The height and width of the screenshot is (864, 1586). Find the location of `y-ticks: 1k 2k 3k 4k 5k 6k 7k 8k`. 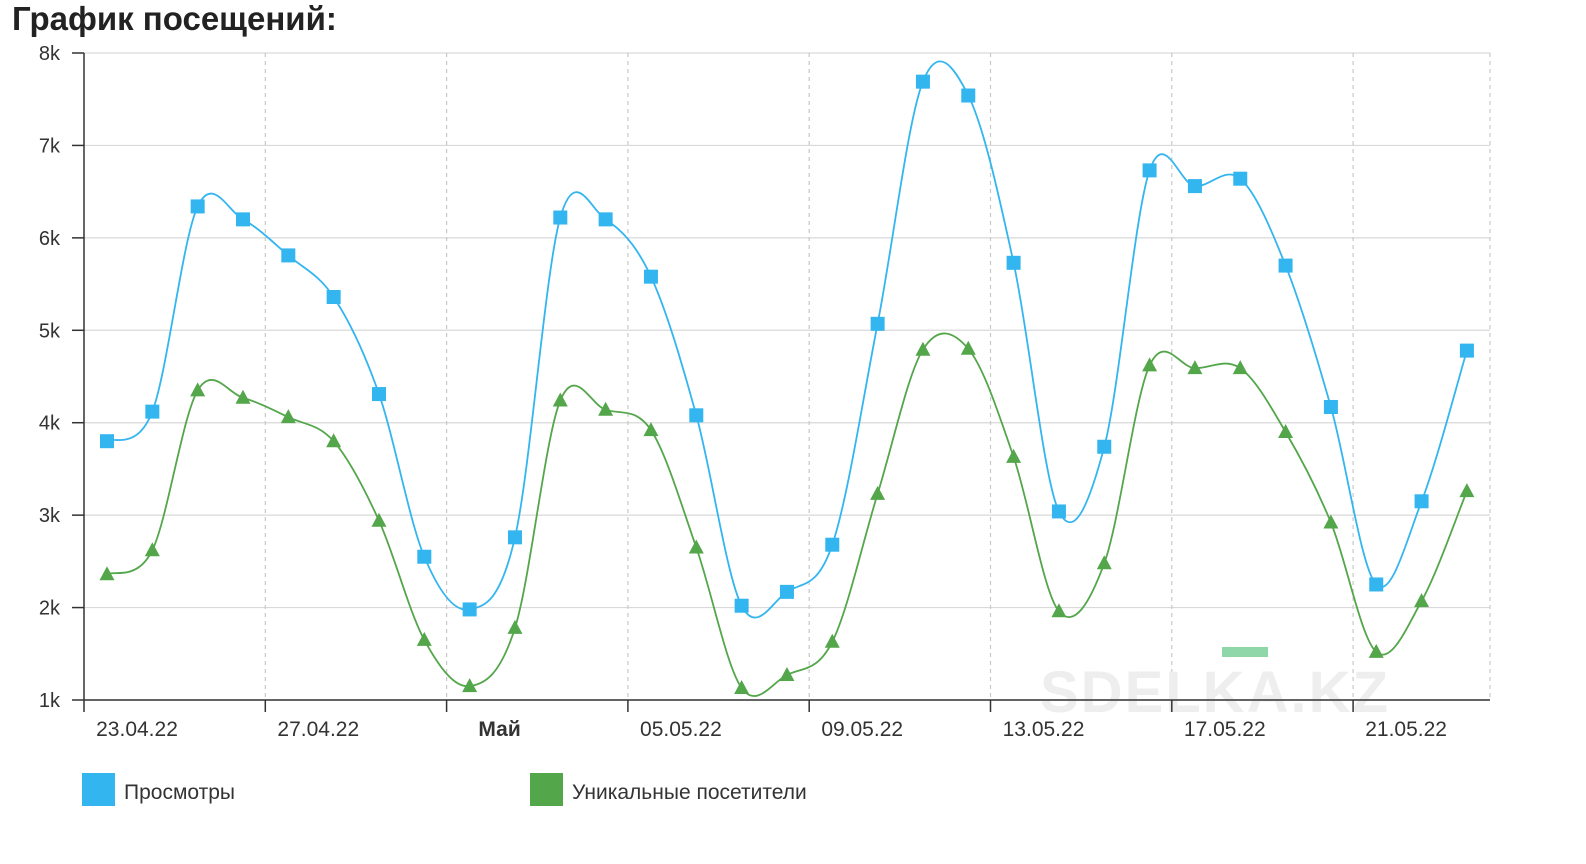

y-ticks: 1k 2k 3k 4k 5k 6k 7k 8k is located at coordinates (50, 377).